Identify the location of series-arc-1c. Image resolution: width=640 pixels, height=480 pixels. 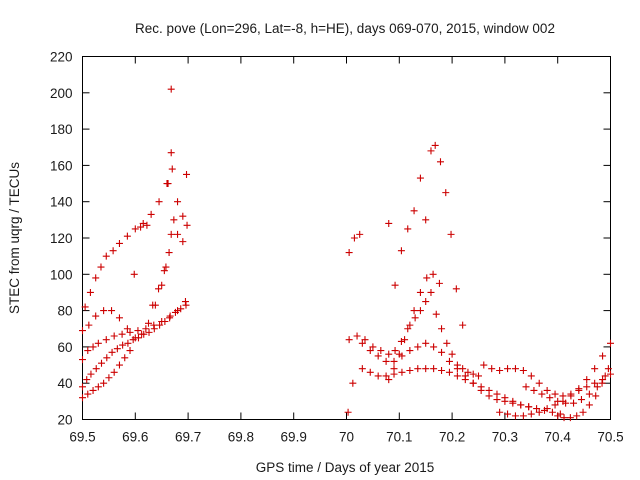
(106, 374).